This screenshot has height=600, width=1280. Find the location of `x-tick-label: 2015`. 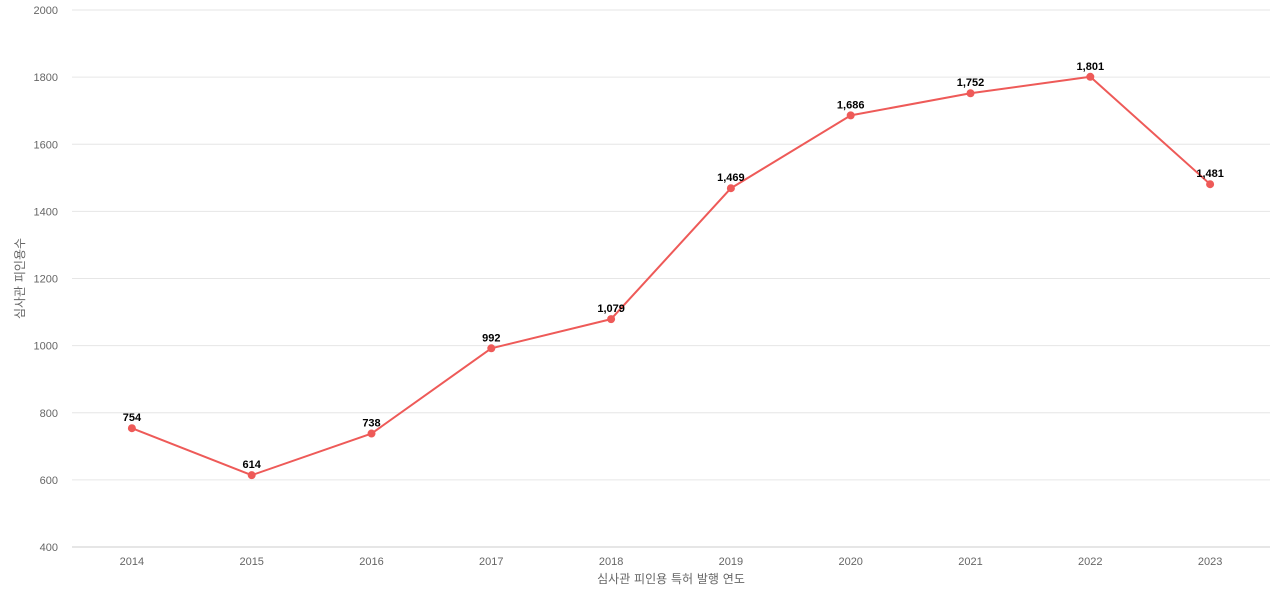

x-tick-label: 2015 is located at coordinates (251, 562).